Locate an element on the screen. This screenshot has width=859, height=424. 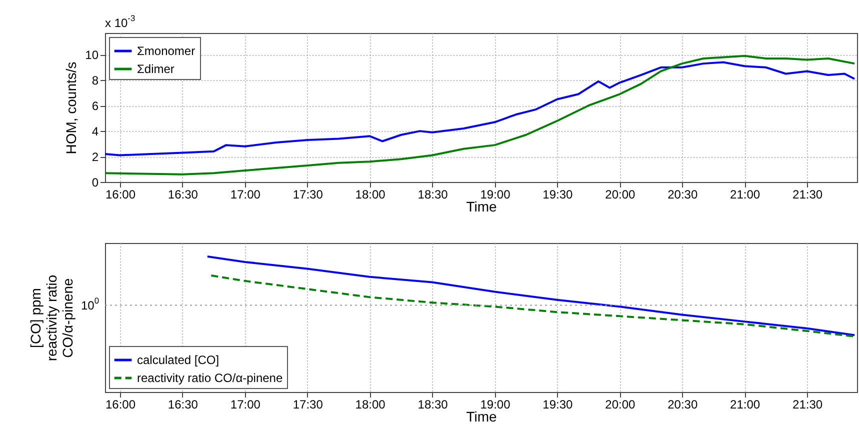
y-tick-label: 8 is located at coordinates (95, 81).